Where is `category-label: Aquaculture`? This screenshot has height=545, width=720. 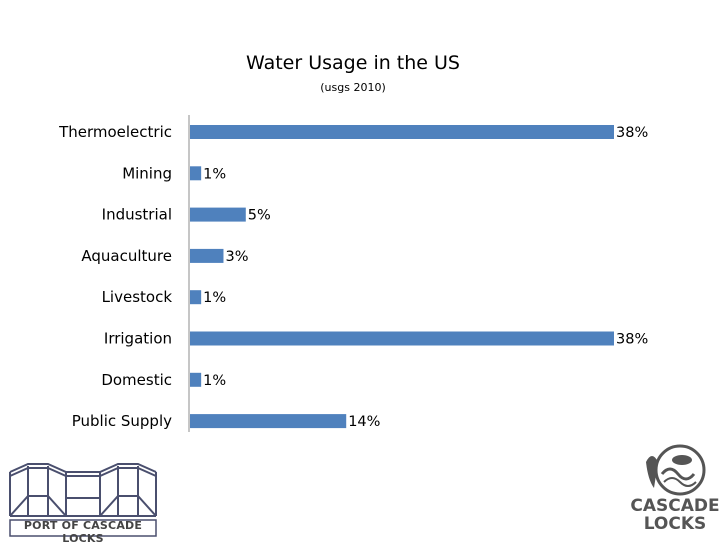
category-label: Aquaculture is located at coordinates (126, 256).